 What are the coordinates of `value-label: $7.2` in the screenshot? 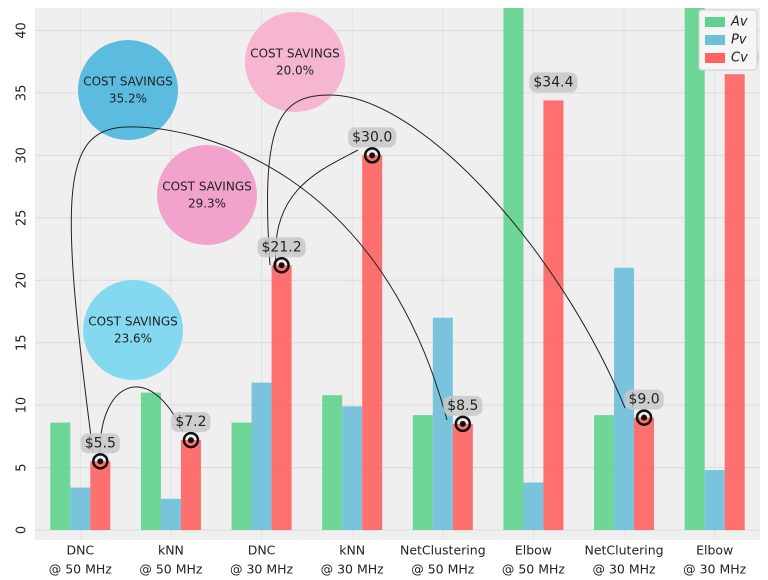 It's located at (190, 422).